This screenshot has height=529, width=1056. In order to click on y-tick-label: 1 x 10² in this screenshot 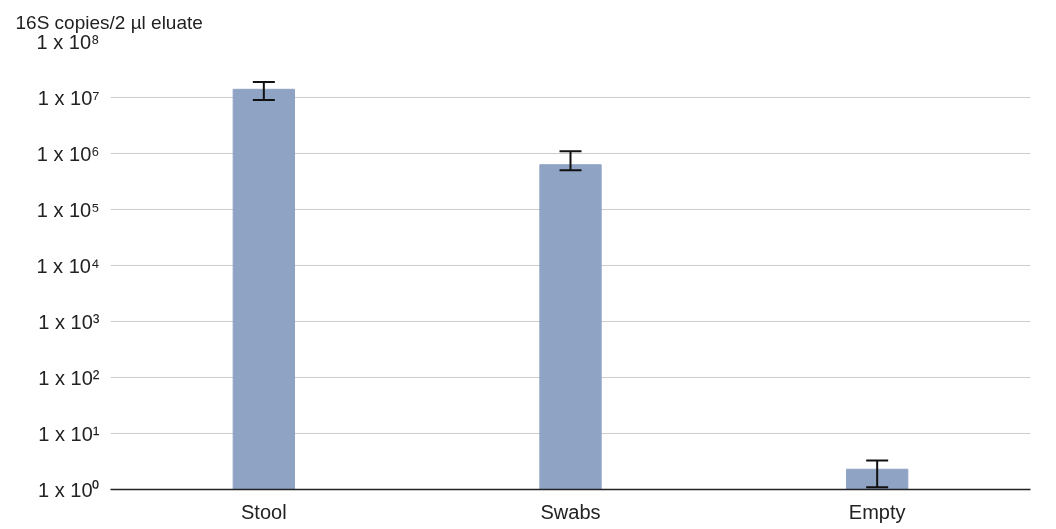, I will do `click(69, 377)`.